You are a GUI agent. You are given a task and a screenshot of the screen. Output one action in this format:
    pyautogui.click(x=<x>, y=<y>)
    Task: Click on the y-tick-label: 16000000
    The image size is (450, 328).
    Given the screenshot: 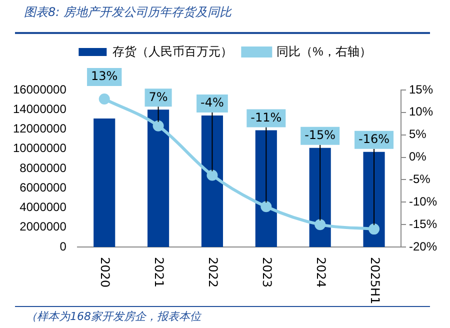 What is the action you would take?
    pyautogui.click(x=40, y=89)
    